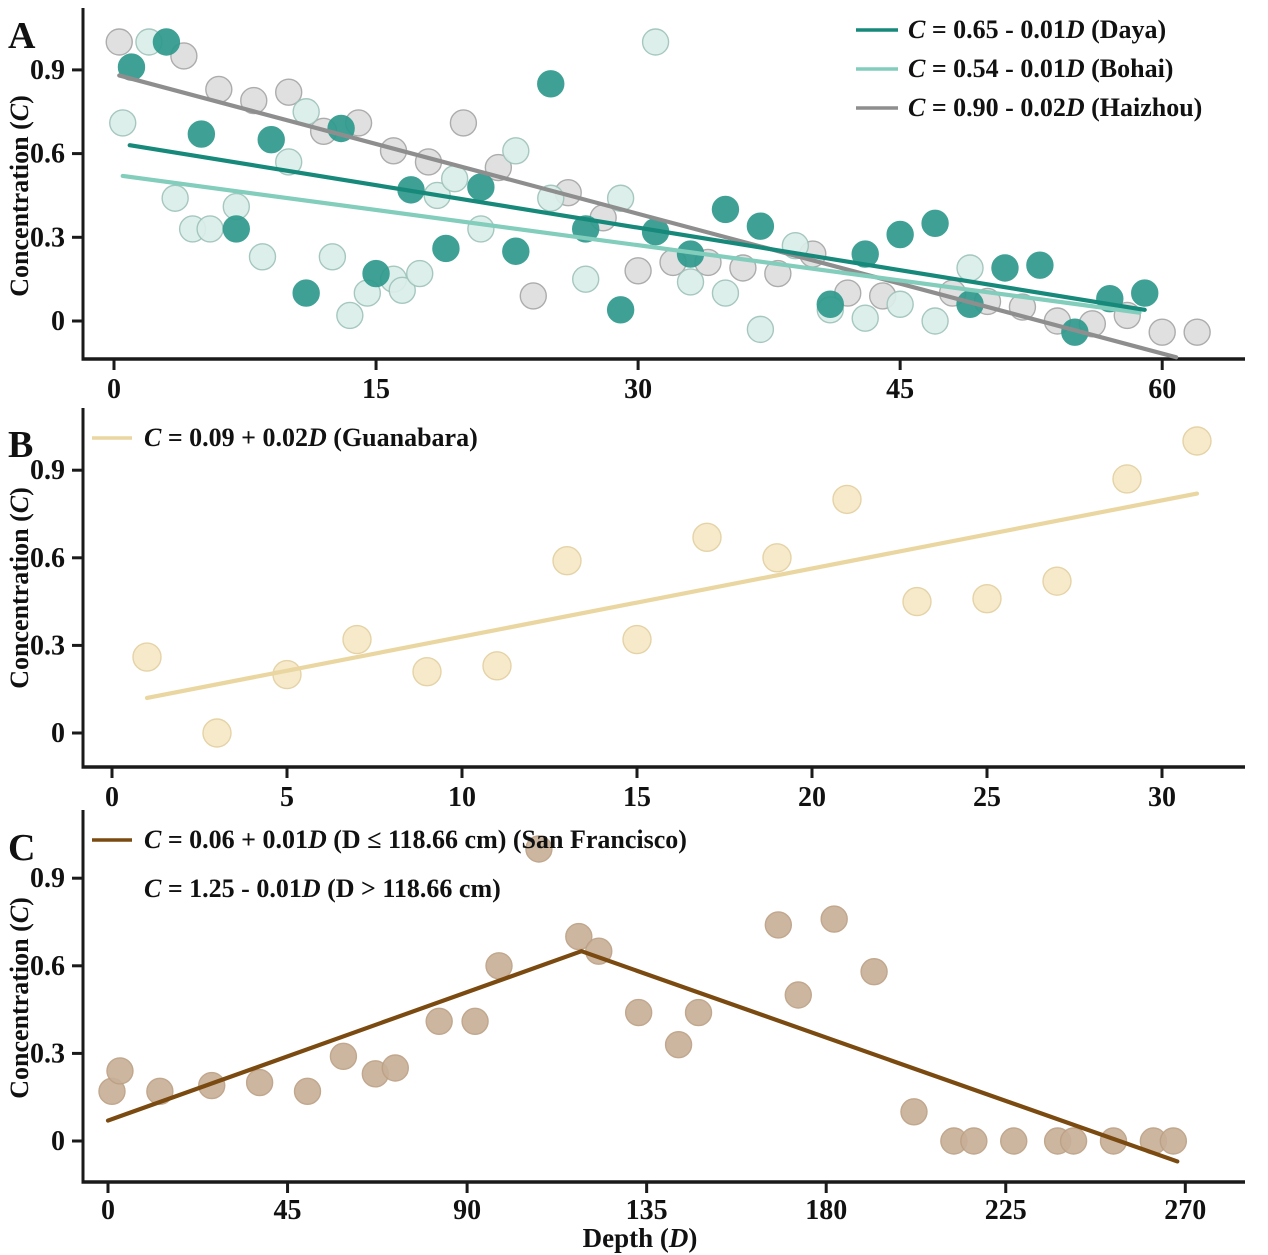 The height and width of the screenshot is (1255, 1268). I want to click on panel-letter-c: C, so click(21, 848).